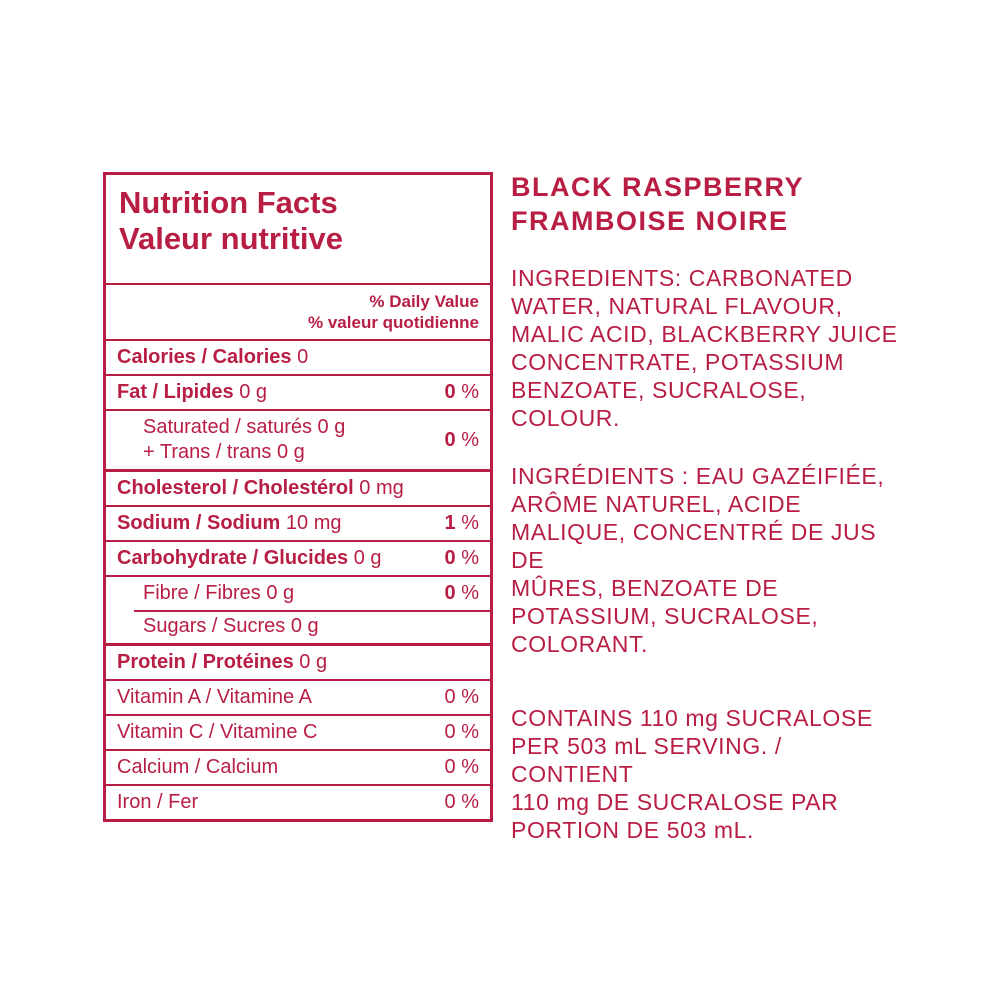 This screenshot has width=1000, height=1000. Describe the element at coordinates (231, 626) in the screenshot. I see `nutrient-label: Sugars / Sucres 0 g` at that location.